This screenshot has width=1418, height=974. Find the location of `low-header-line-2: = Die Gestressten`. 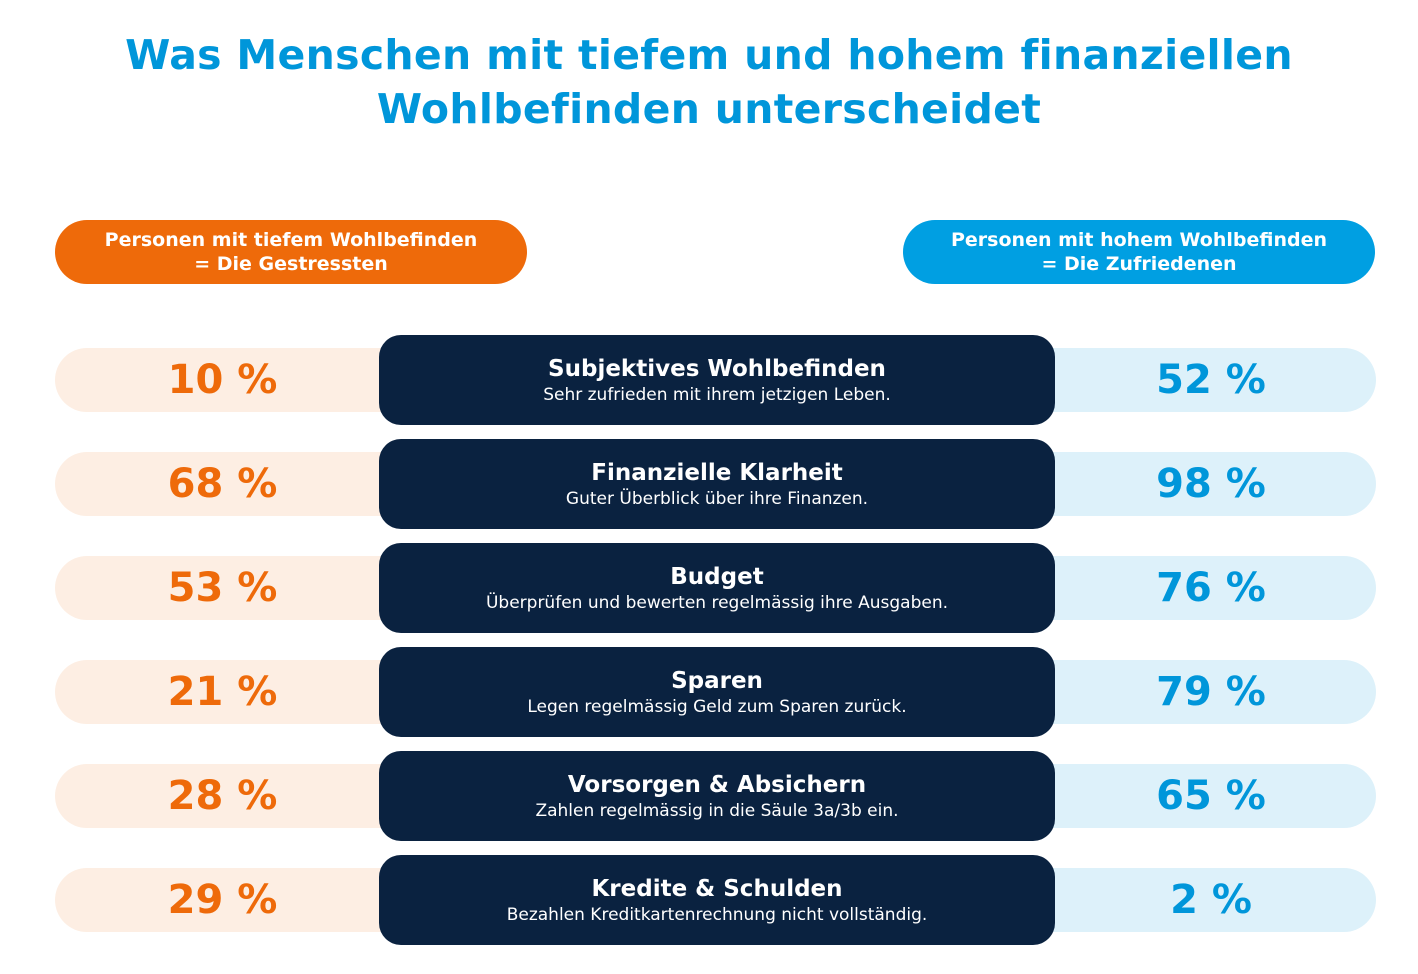

low-header-line-2: = Die Gestressten is located at coordinates (291, 264).